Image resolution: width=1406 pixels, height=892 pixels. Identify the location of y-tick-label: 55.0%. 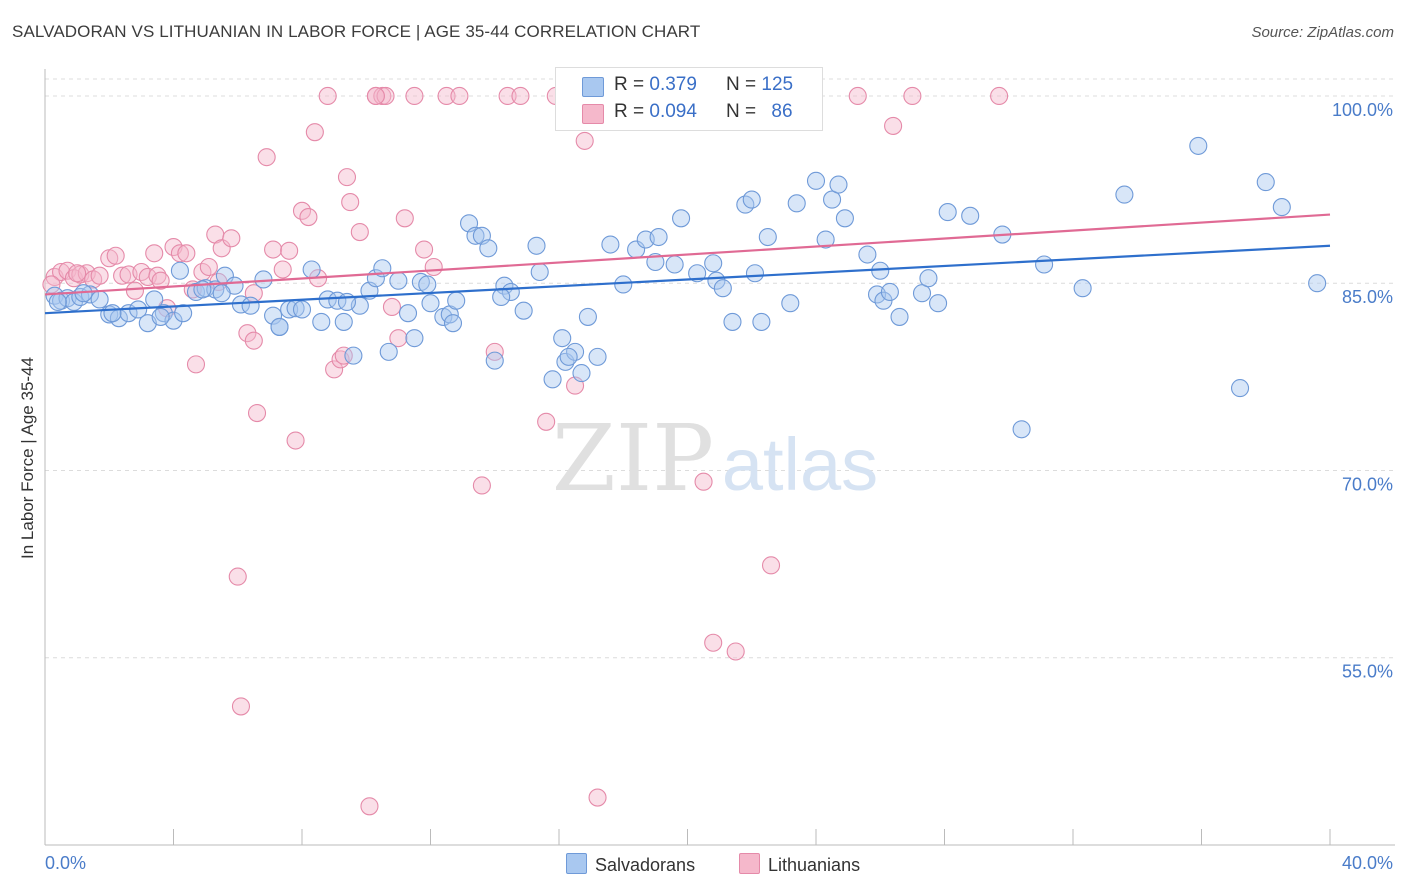
(1367, 672).